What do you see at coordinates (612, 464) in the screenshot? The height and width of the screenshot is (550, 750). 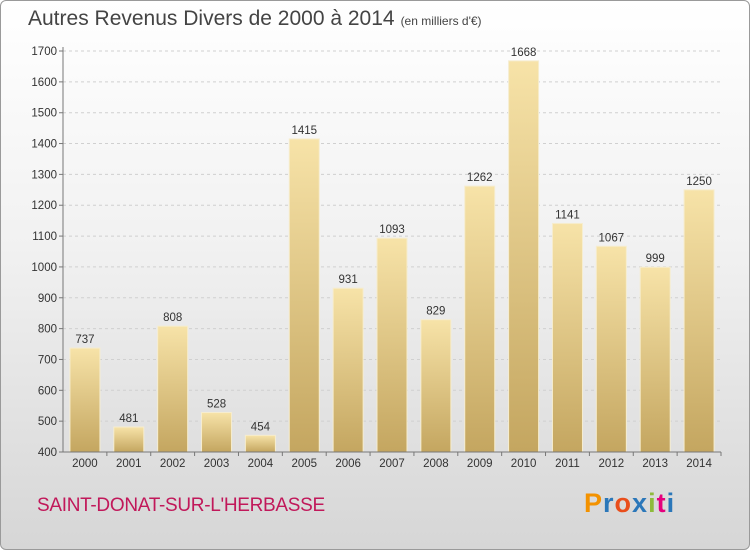 I see `x-tick-label: 2012` at bounding box center [612, 464].